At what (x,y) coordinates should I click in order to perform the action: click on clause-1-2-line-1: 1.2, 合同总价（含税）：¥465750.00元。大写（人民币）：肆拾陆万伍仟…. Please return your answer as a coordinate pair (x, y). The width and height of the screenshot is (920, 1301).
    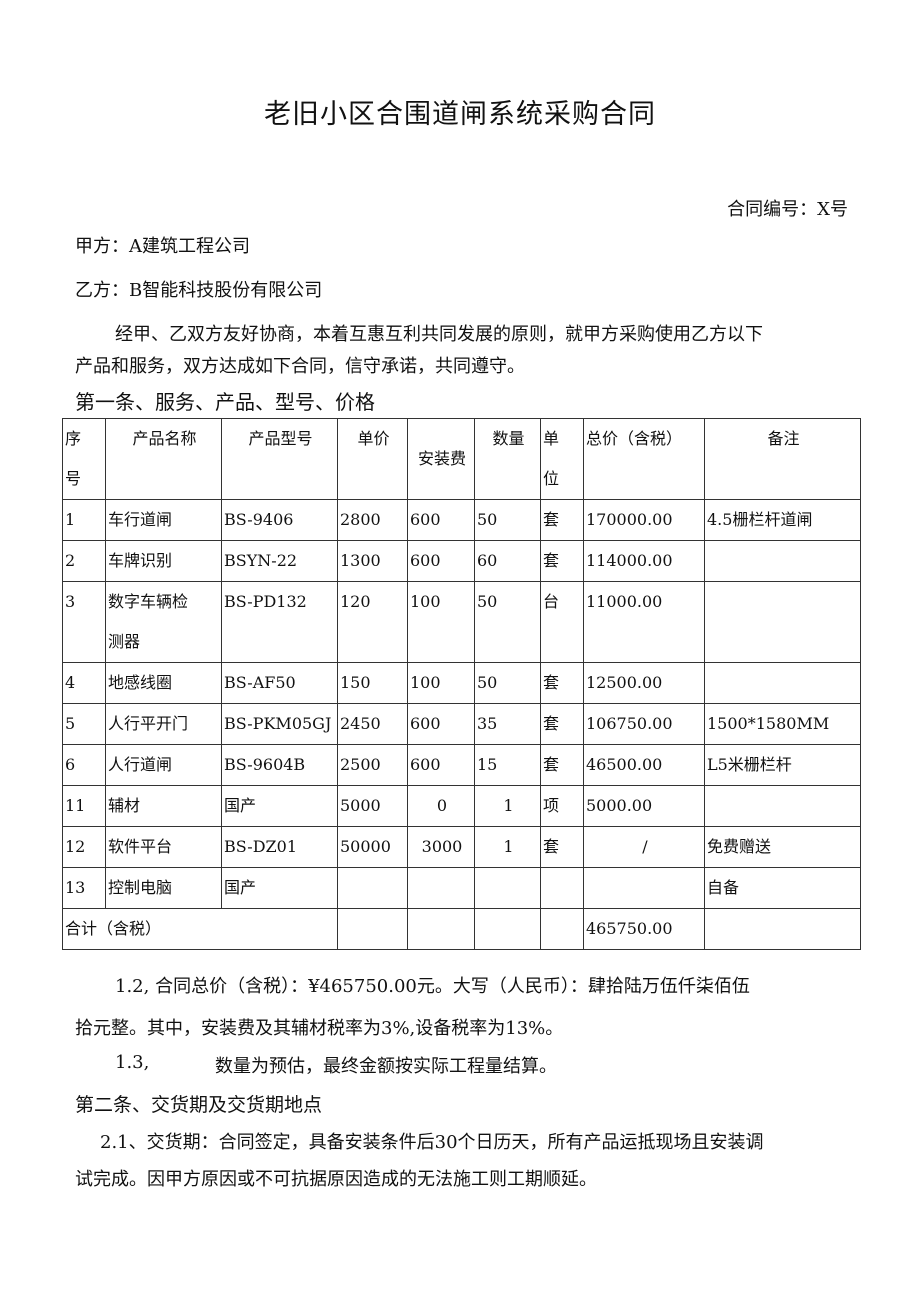
    Looking at the image, I should click on (432, 986).